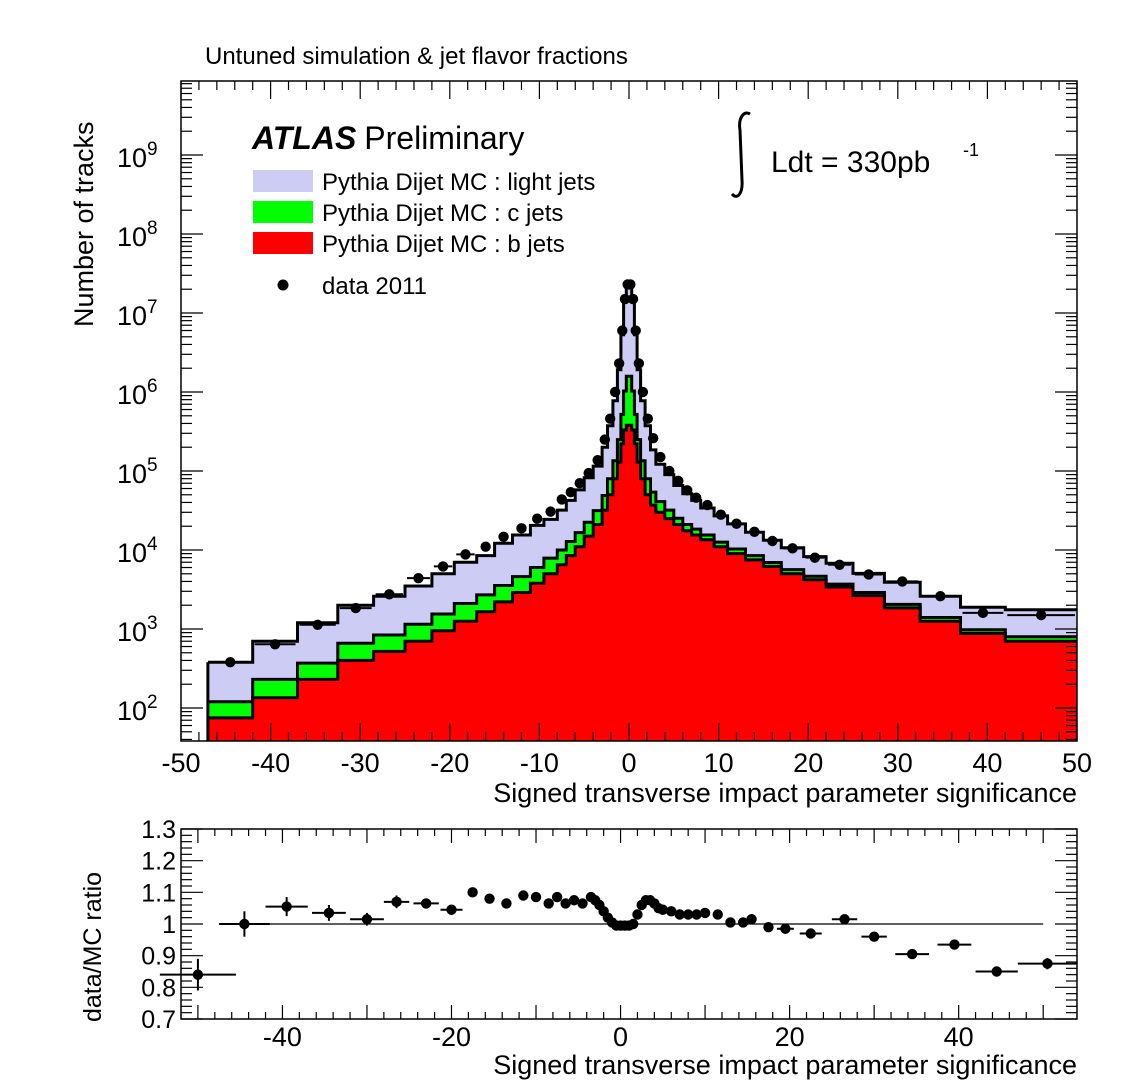 Image resolution: width=1134 pixels, height=1088 pixels. Describe the element at coordinates (282, 1037) in the screenshot. I see `ratio-x-tick-label: -40` at that location.